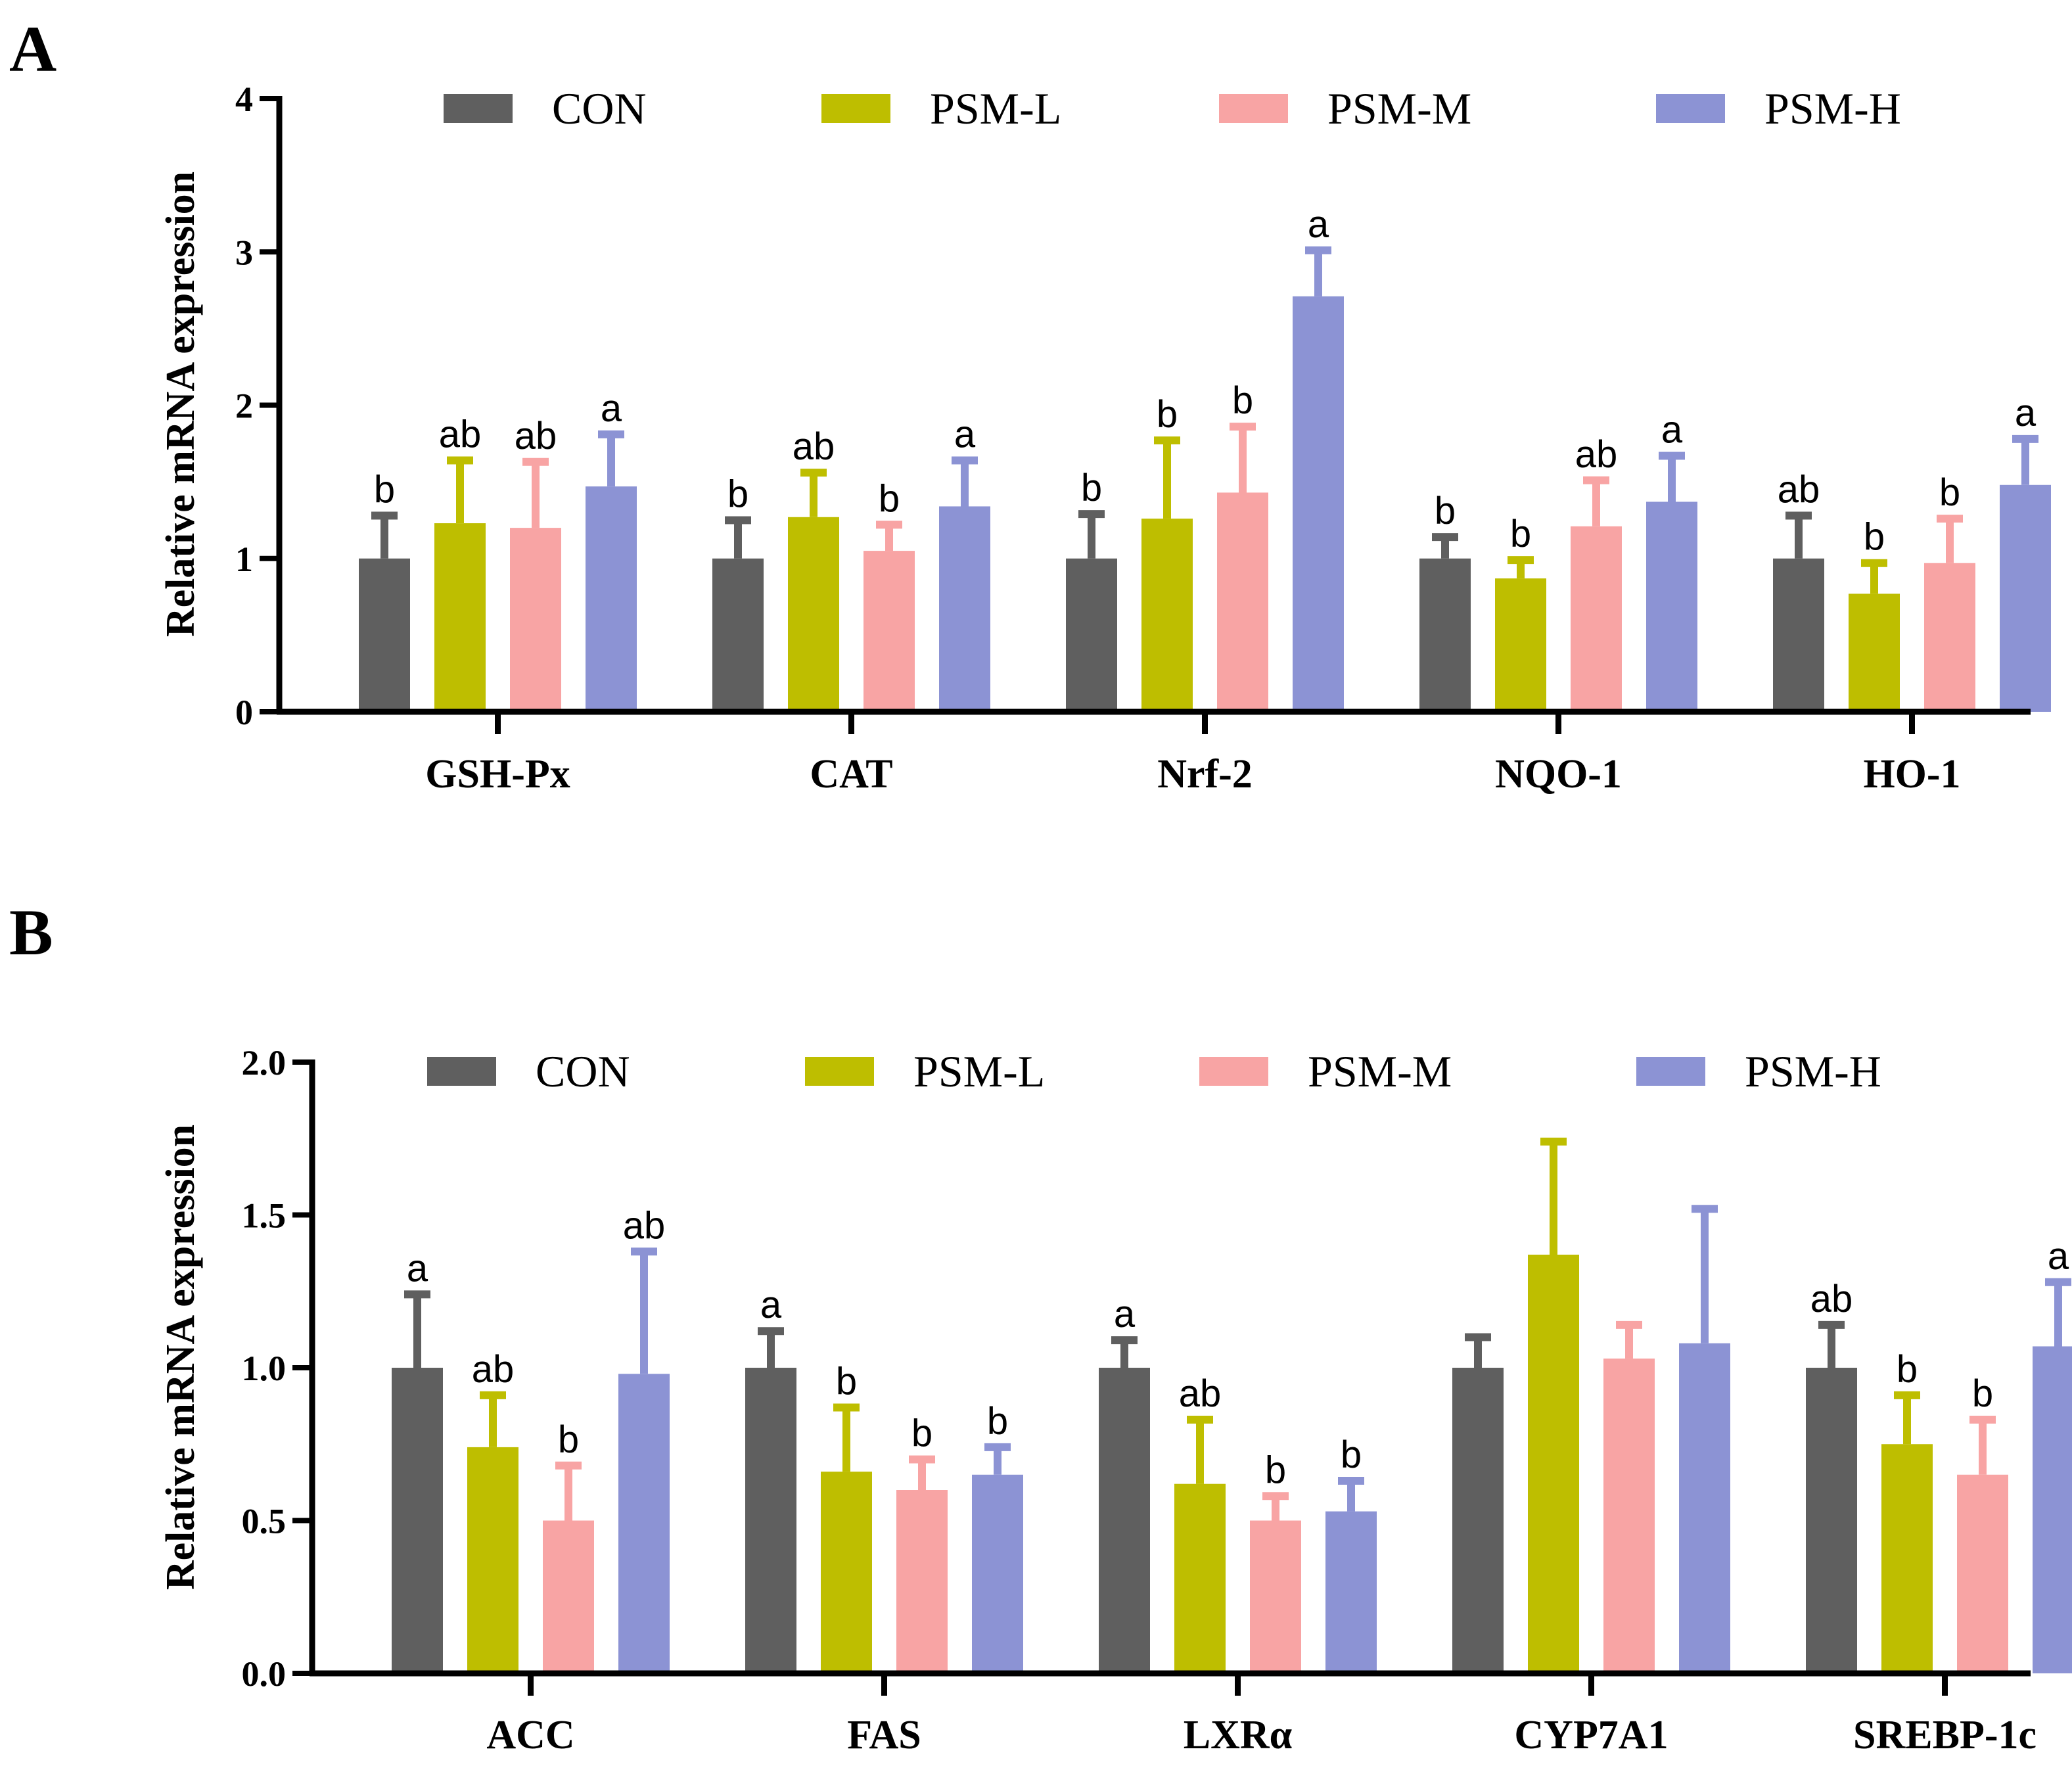 The image size is (2072, 1768). What do you see at coordinates (1945, 1735) in the screenshot?
I see `x-tick-label: SREBP-1c` at bounding box center [1945, 1735].